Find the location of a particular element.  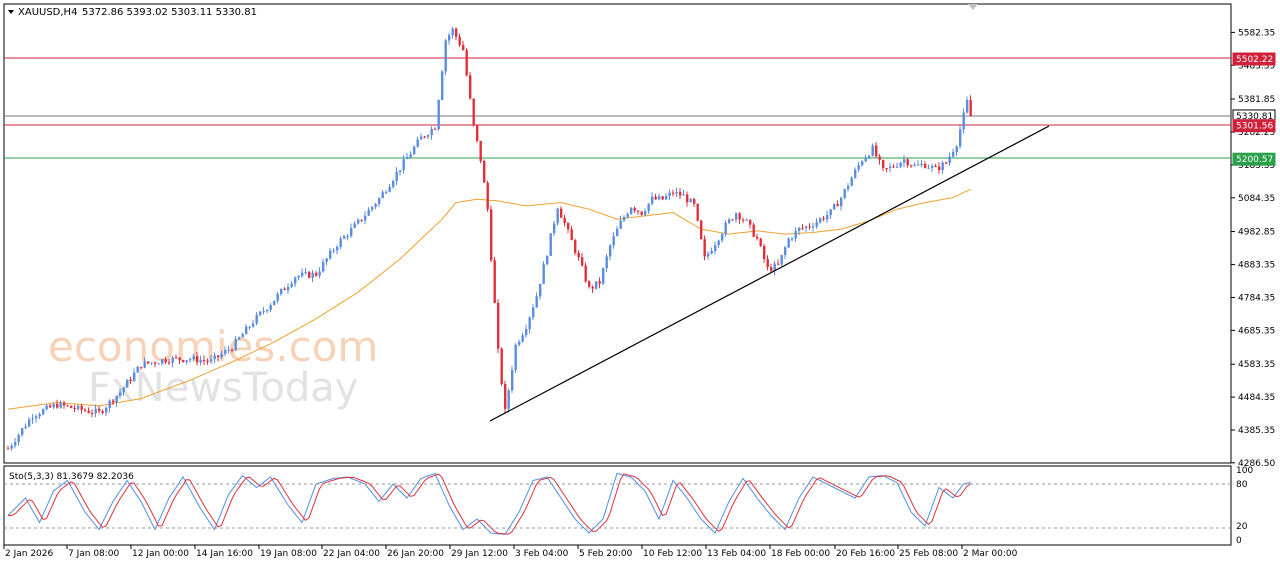

price-tick-label: 4385.35 is located at coordinates (1256, 431).